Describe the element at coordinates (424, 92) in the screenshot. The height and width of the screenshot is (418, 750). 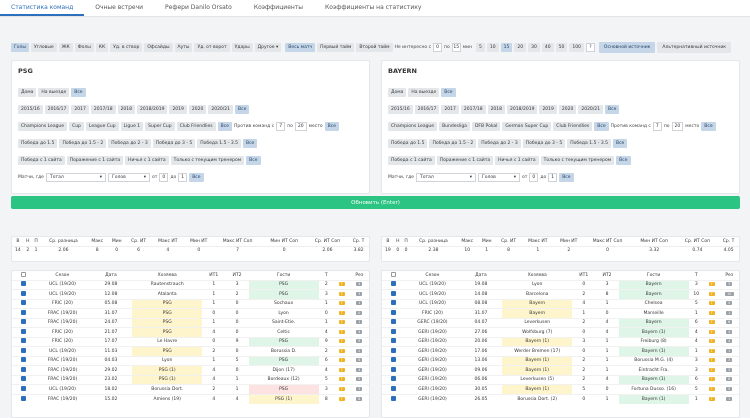
I see `venue-button: На выезде` at that location.